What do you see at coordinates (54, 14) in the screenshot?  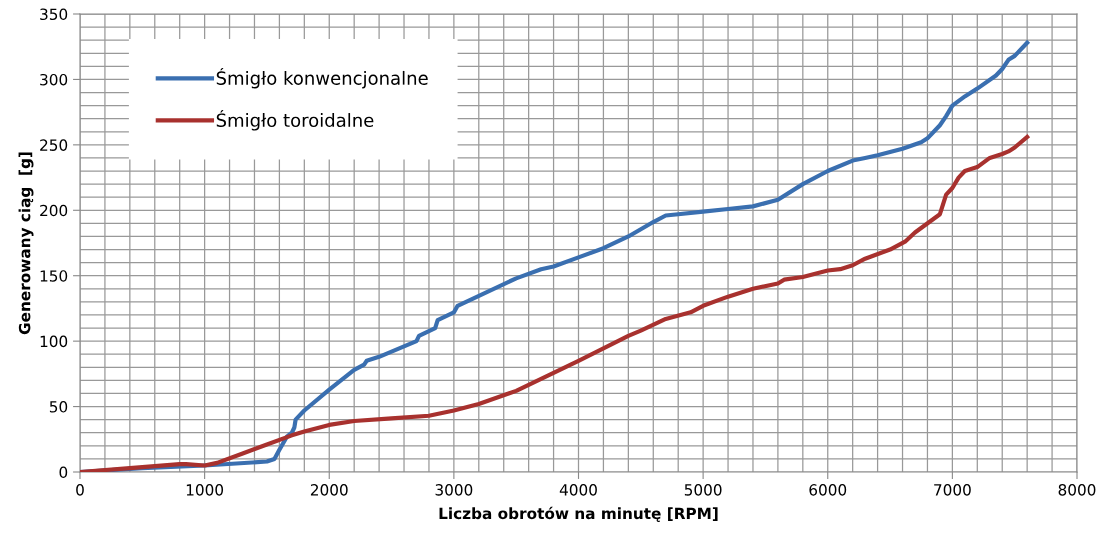 I see `y-tick-label: 350` at bounding box center [54, 14].